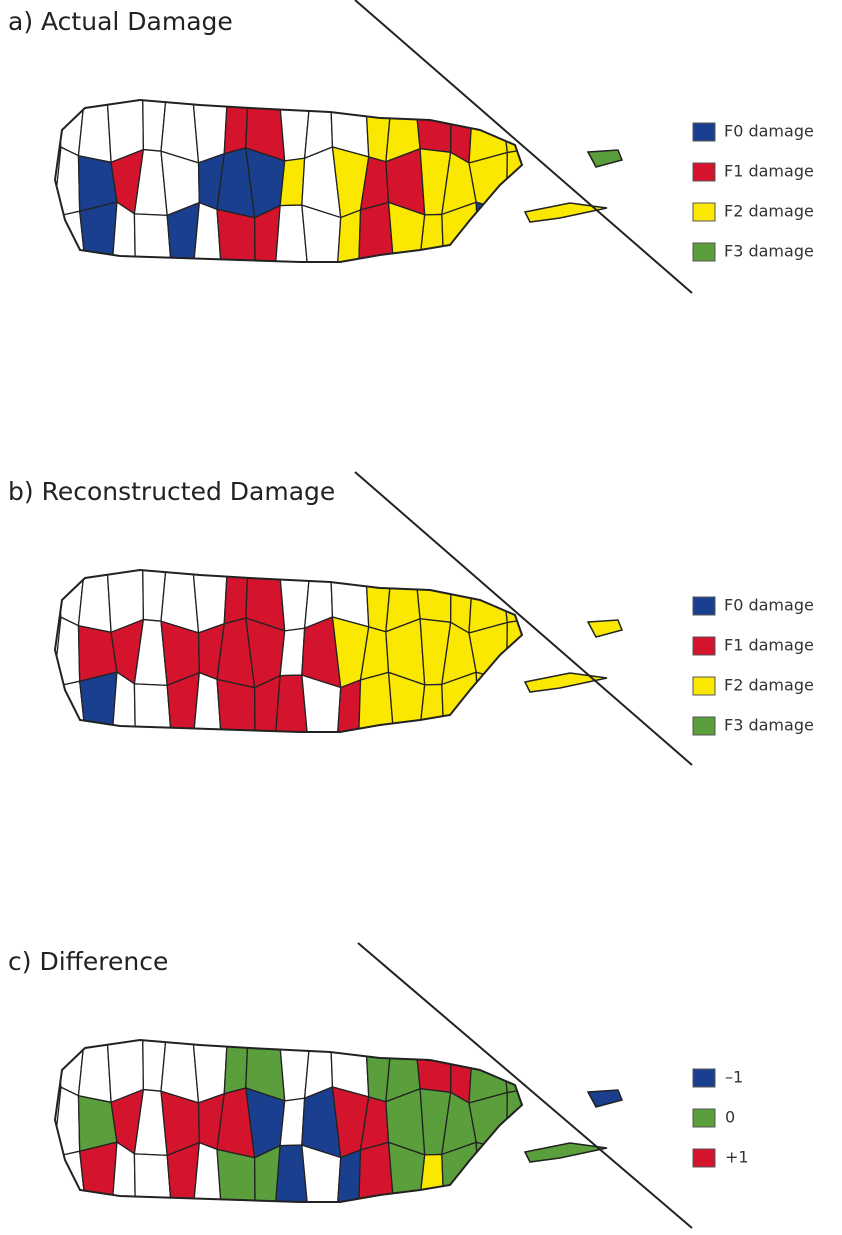 This screenshot has height=1235, width=842. What do you see at coordinates (769, 131) in the screenshot?
I see `legend-label: F0 damage` at bounding box center [769, 131].